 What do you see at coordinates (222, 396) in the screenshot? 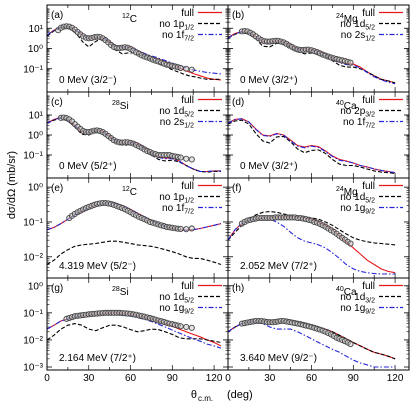
I see `x-axis-label: θ c.m. (deg)` at bounding box center [222, 396].